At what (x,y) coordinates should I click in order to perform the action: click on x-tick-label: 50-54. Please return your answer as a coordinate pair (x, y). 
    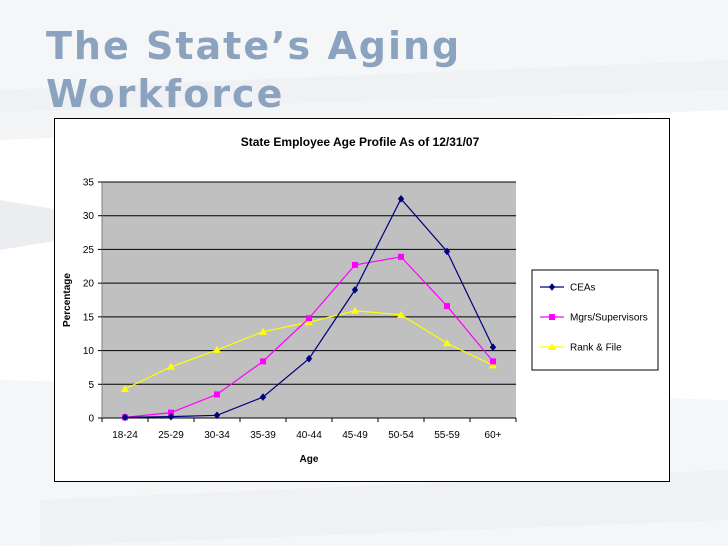
    Looking at the image, I should click on (401, 435).